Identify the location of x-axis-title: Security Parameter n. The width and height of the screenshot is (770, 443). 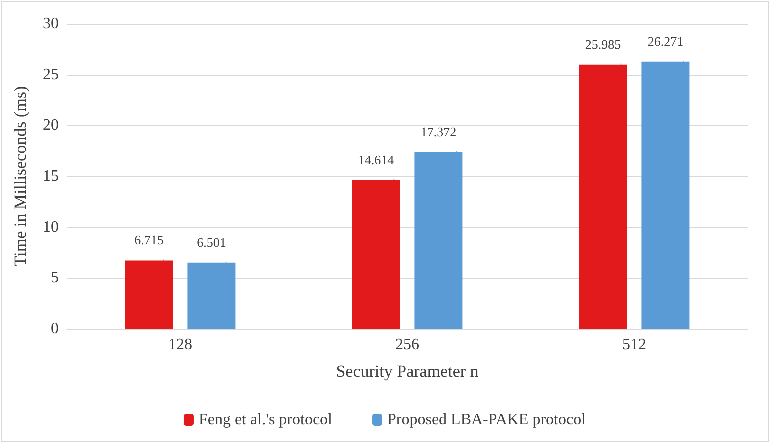
(408, 371).